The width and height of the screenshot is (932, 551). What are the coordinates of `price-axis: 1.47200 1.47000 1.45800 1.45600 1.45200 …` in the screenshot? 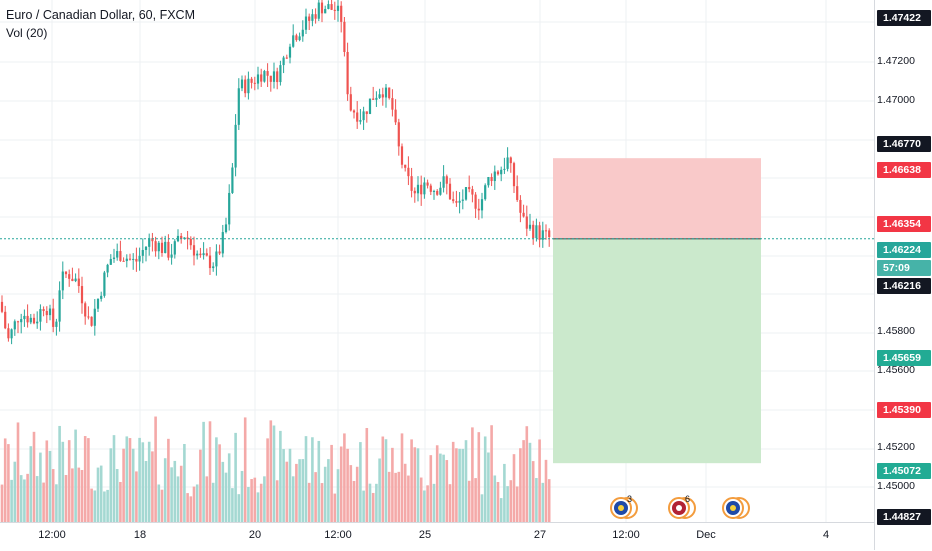 It's located at (903, 275).